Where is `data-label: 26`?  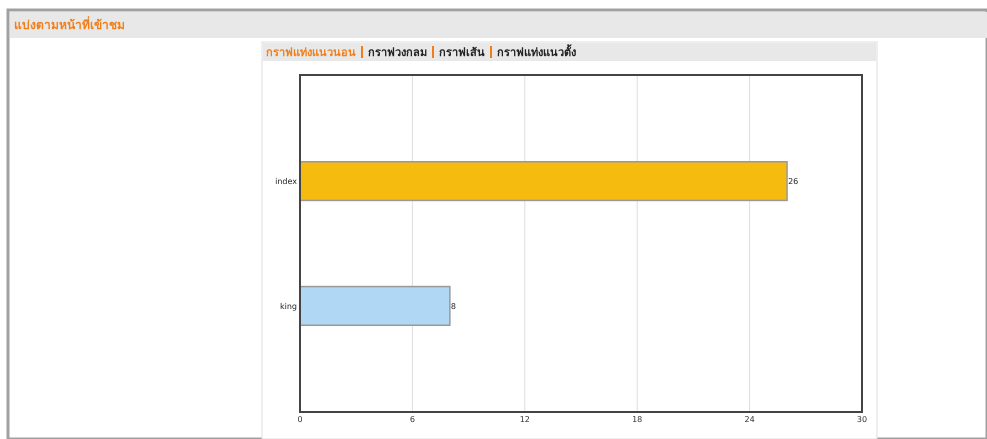 data-label: 26 is located at coordinates (793, 181).